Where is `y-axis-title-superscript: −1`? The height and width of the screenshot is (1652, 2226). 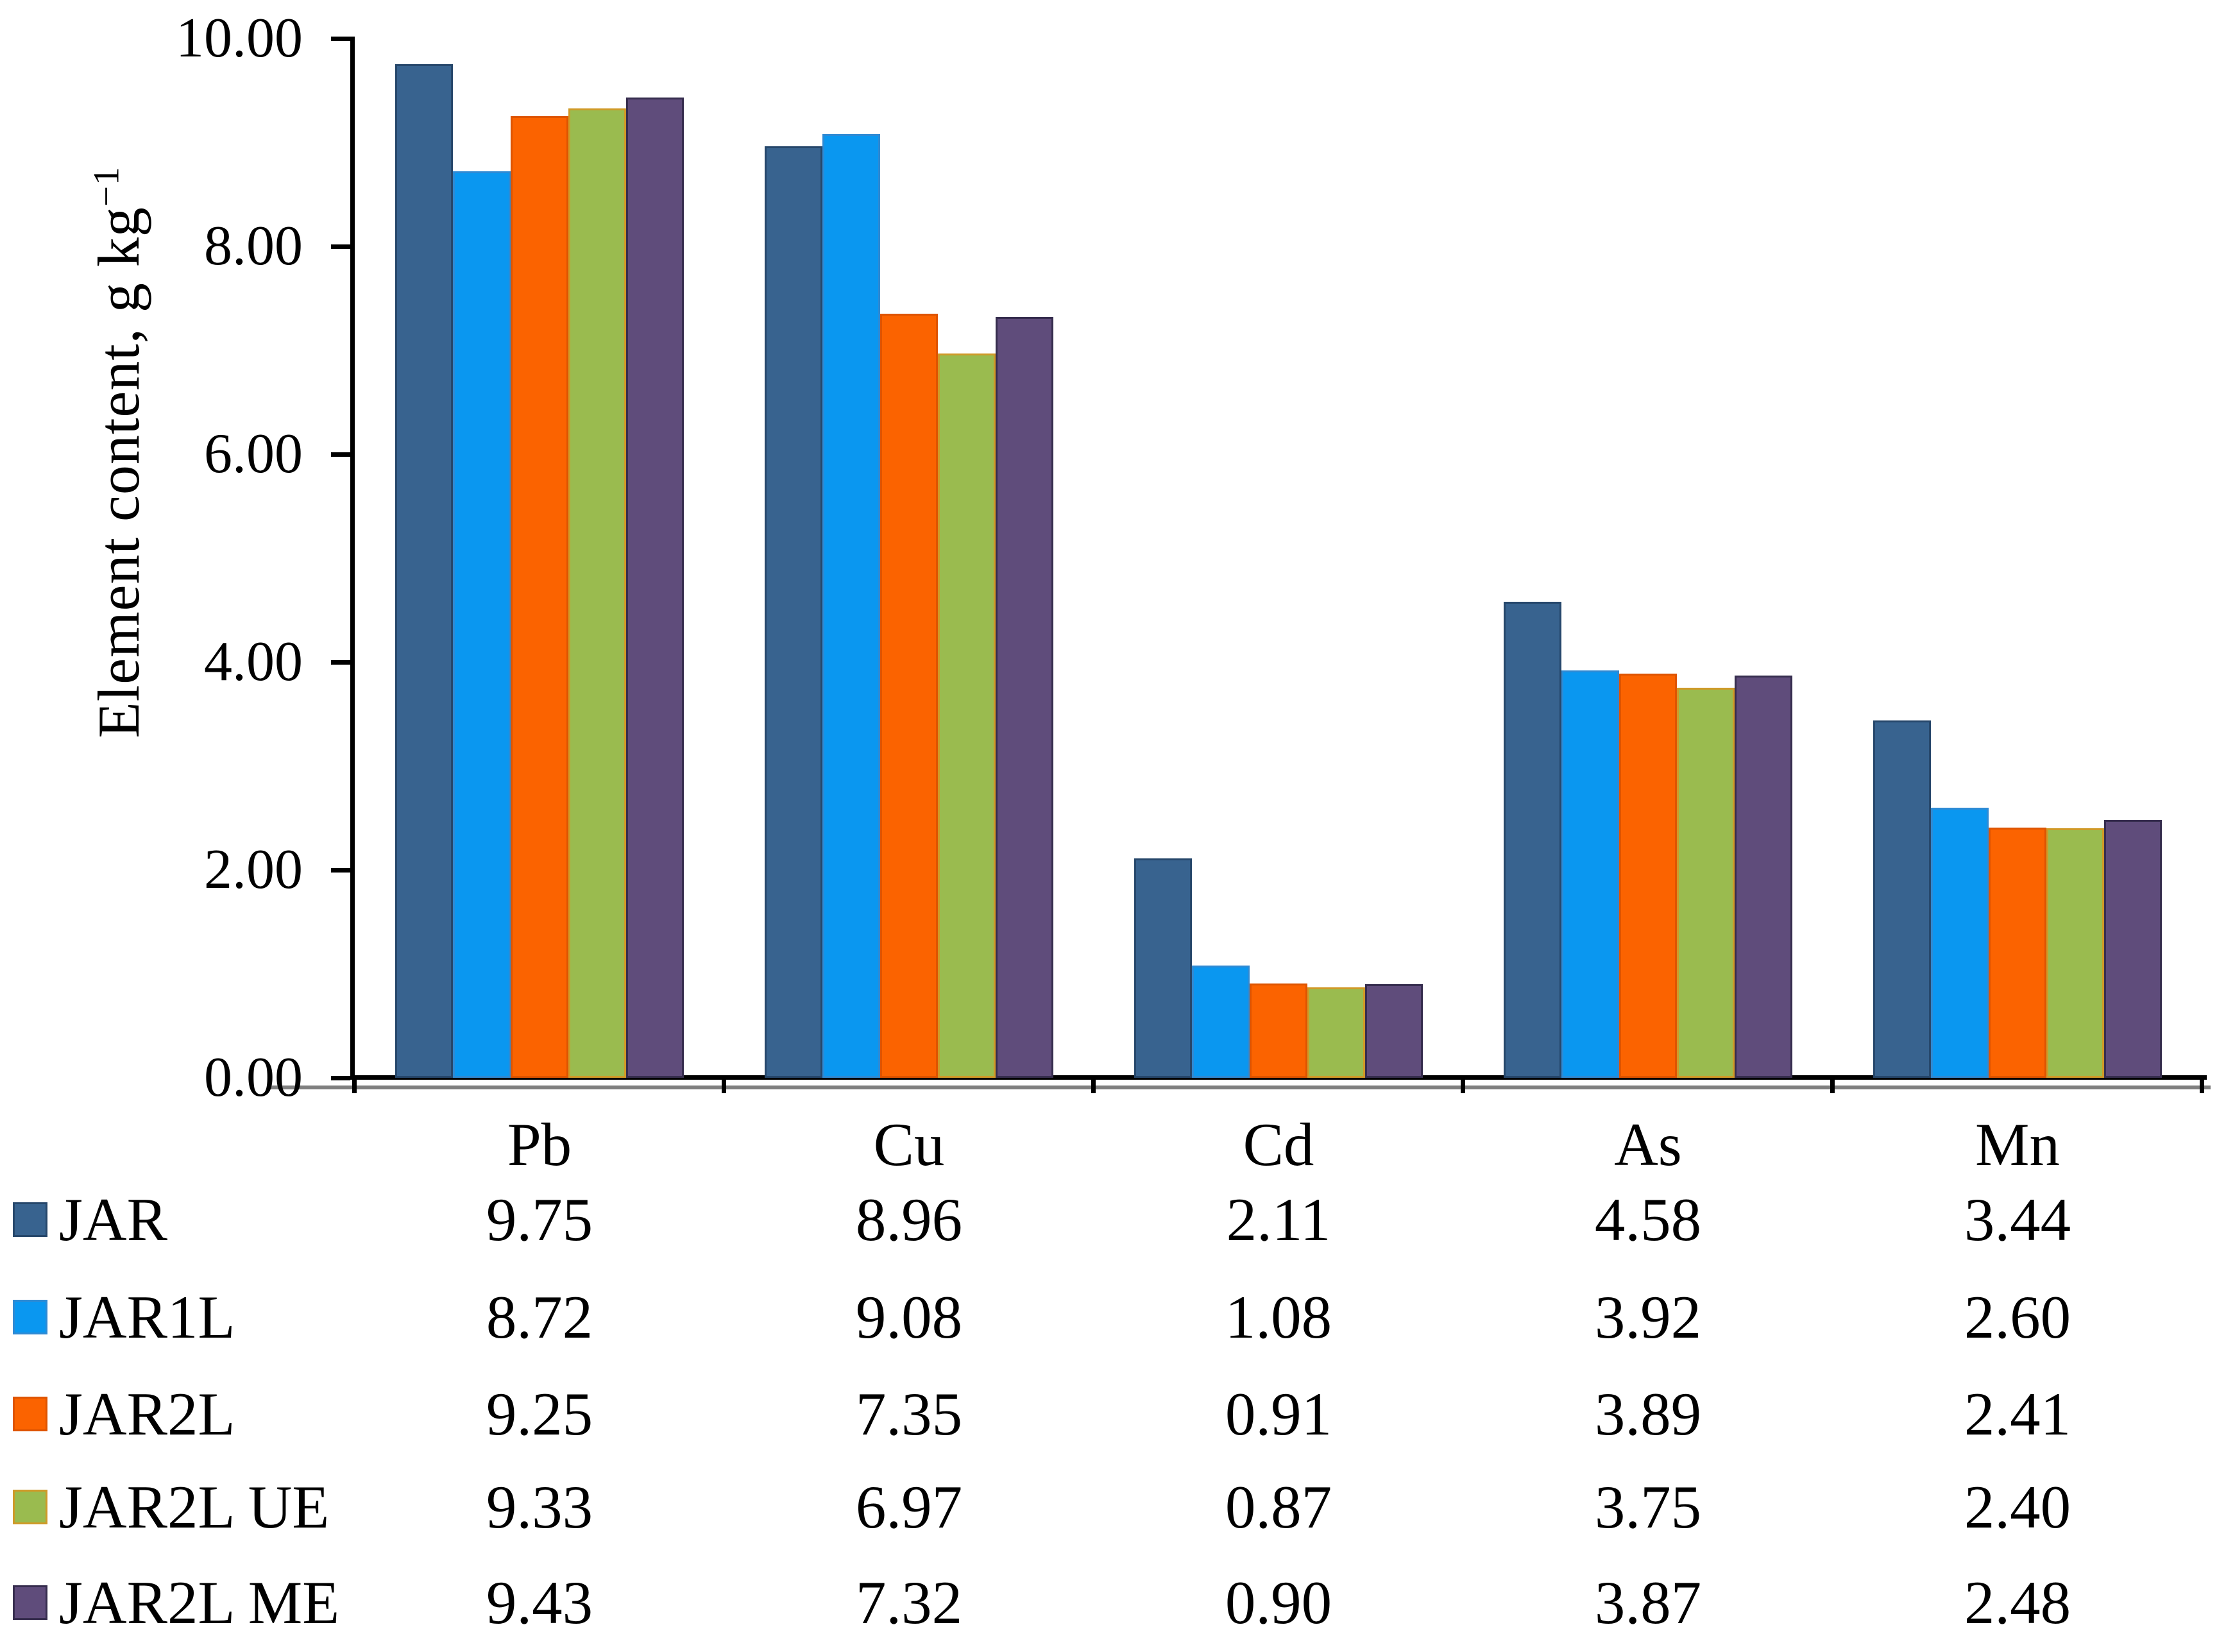
y-axis-title-superscript: −1 is located at coordinates (107, 186).